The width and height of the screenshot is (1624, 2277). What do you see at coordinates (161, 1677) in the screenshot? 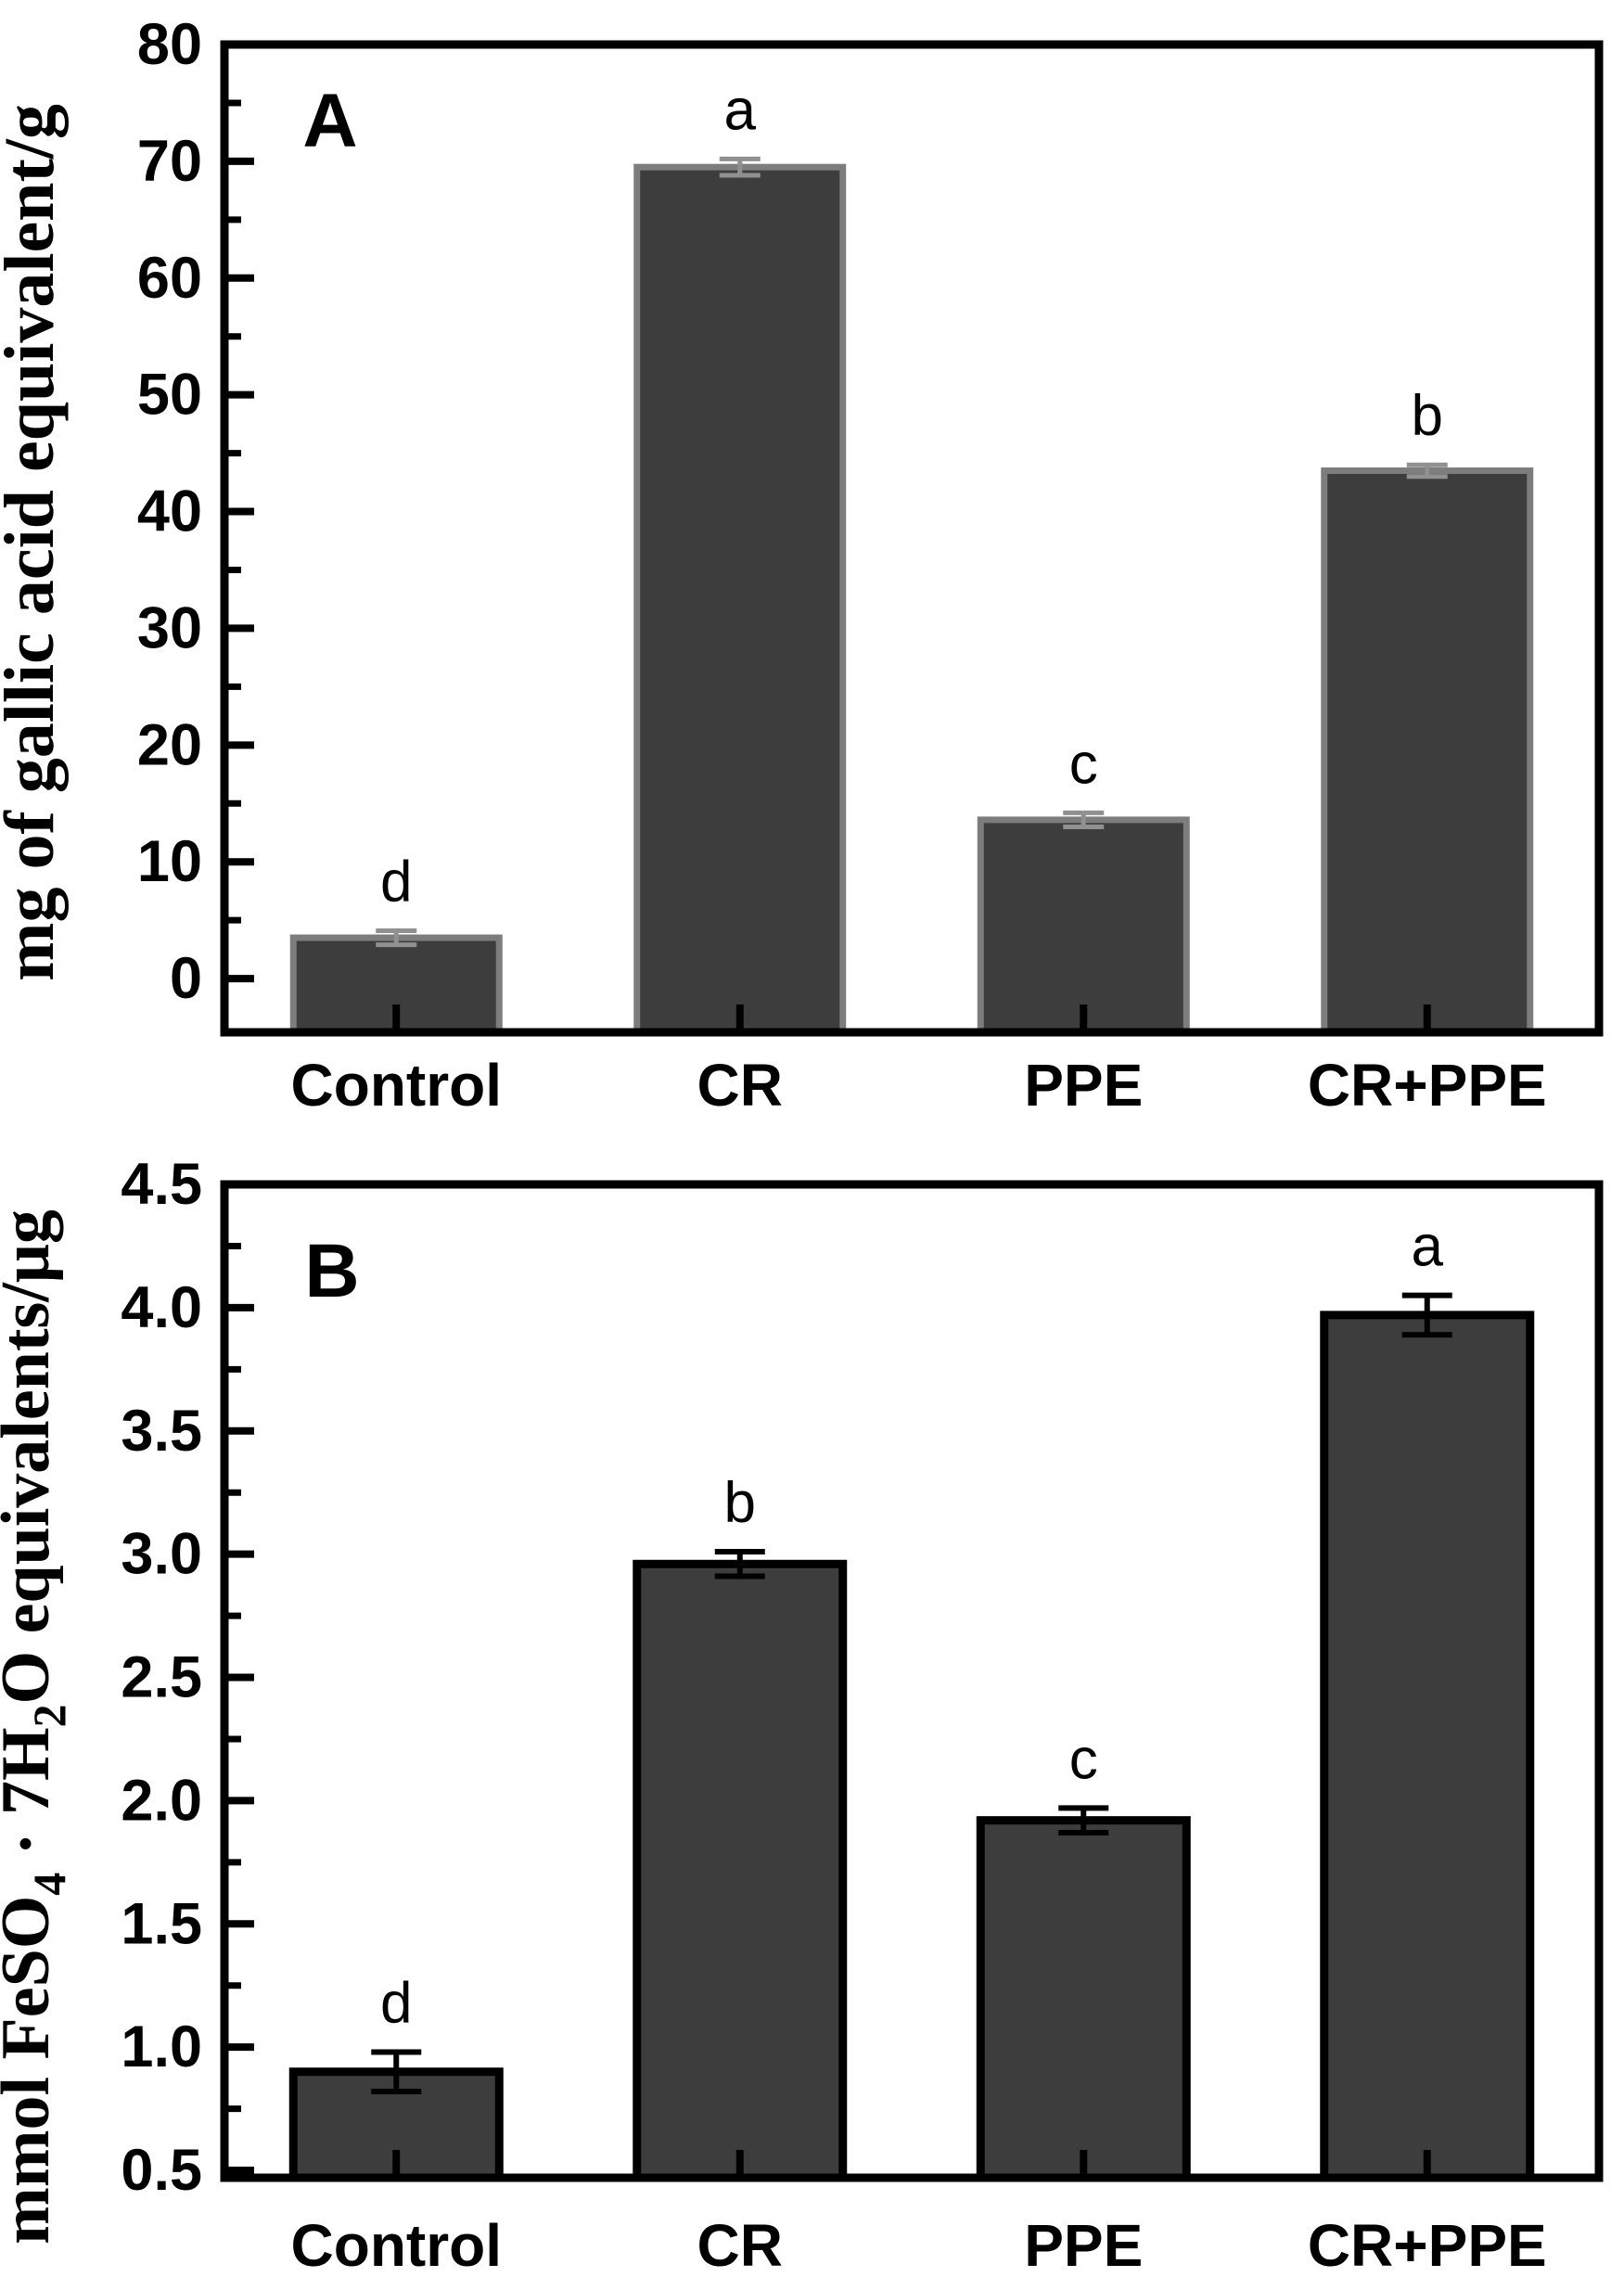
I see `y-tick-label: 2.5` at bounding box center [161, 1677].